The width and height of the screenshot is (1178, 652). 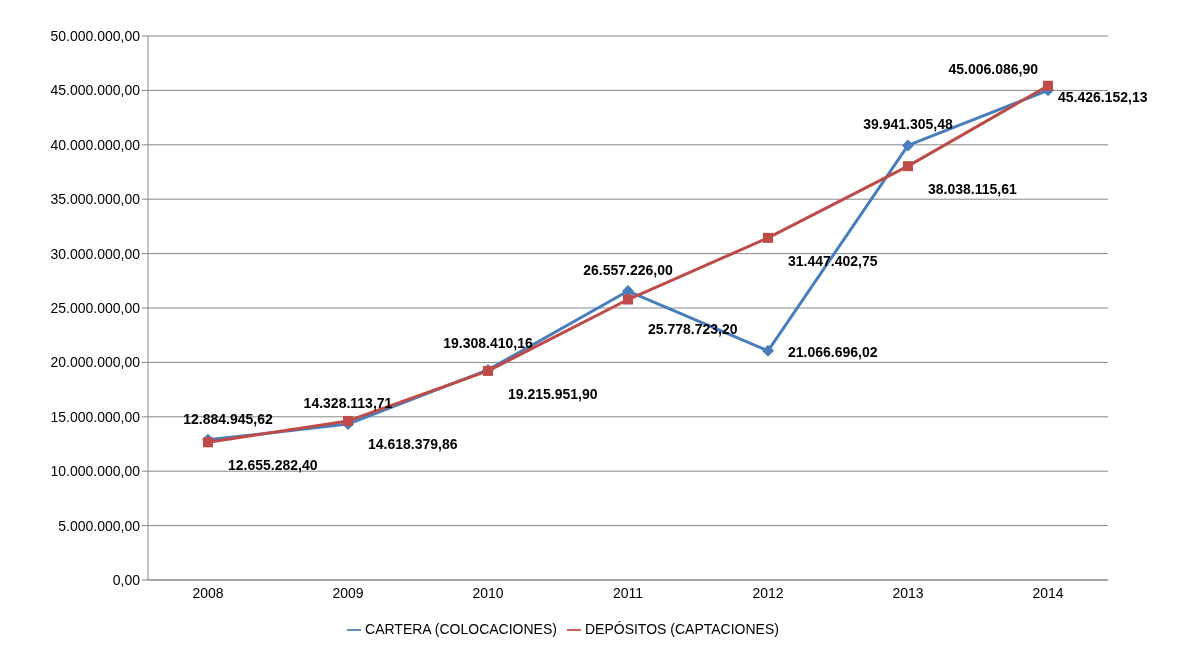 I want to click on y-tick-label: 15.000.000,00, so click(x=95, y=416).